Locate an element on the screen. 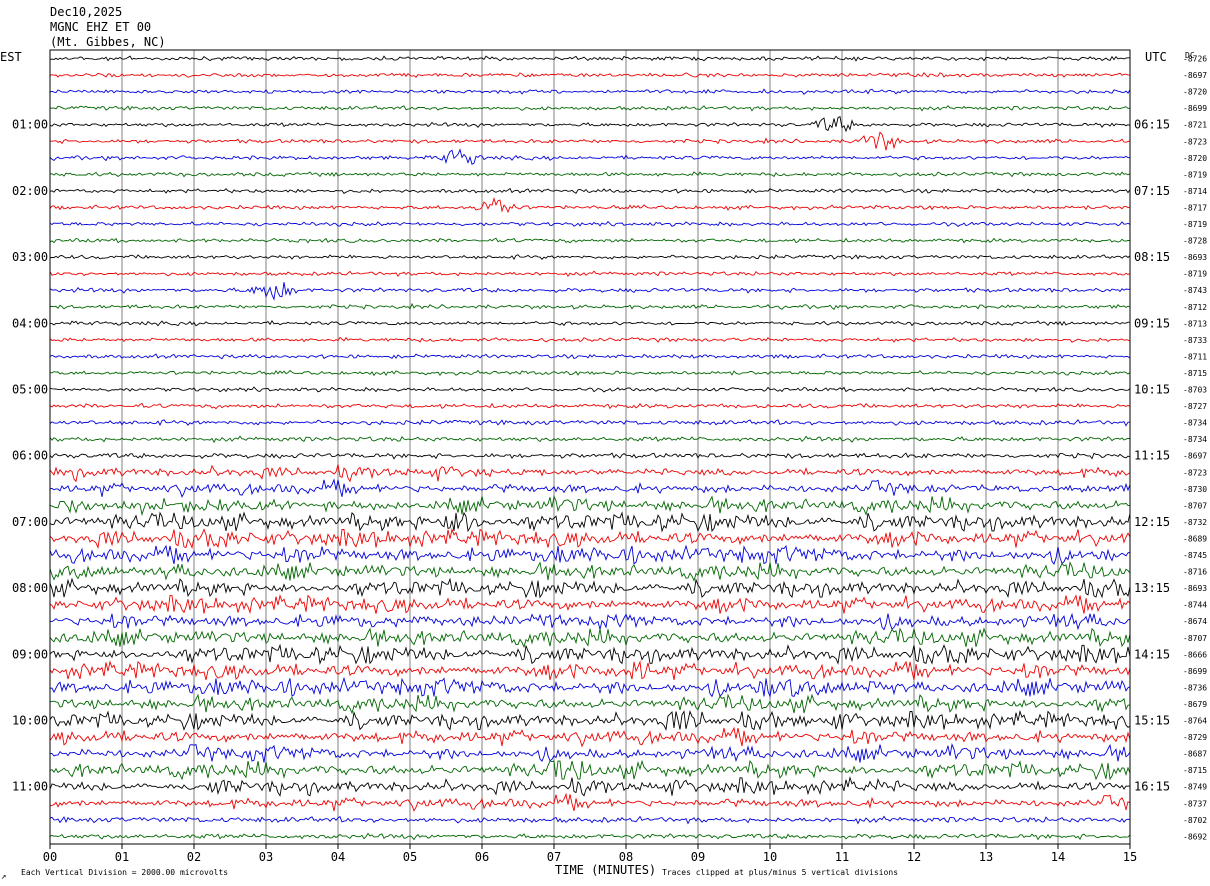  dc-offset-label: -8737 is located at coordinates (1195, 803).